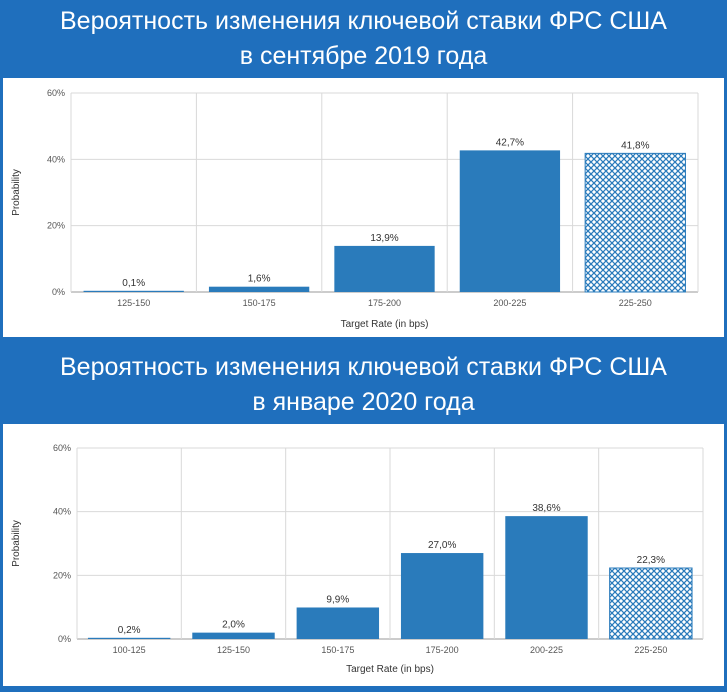 This screenshot has height=692, width=727. Describe the element at coordinates (56, 226) in the screenshot. I see `chart-1-y-tick-label: 20%` at that location.